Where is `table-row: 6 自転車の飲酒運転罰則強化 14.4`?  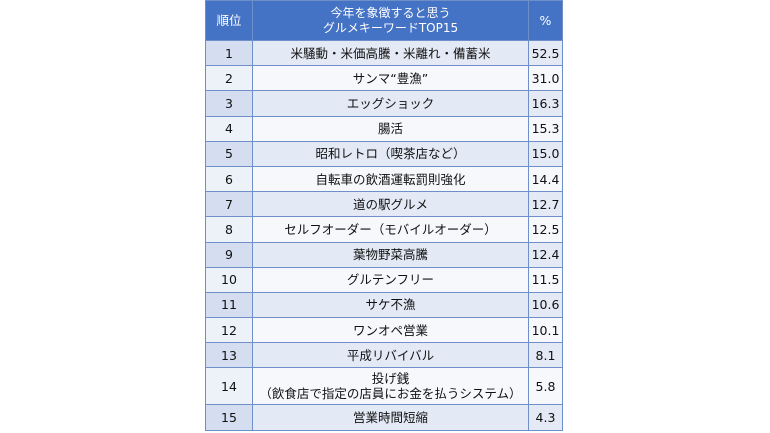 table-row: 6 自転車の飲酒運転罰則強化 14.4 is located at coordinates (384, 179).